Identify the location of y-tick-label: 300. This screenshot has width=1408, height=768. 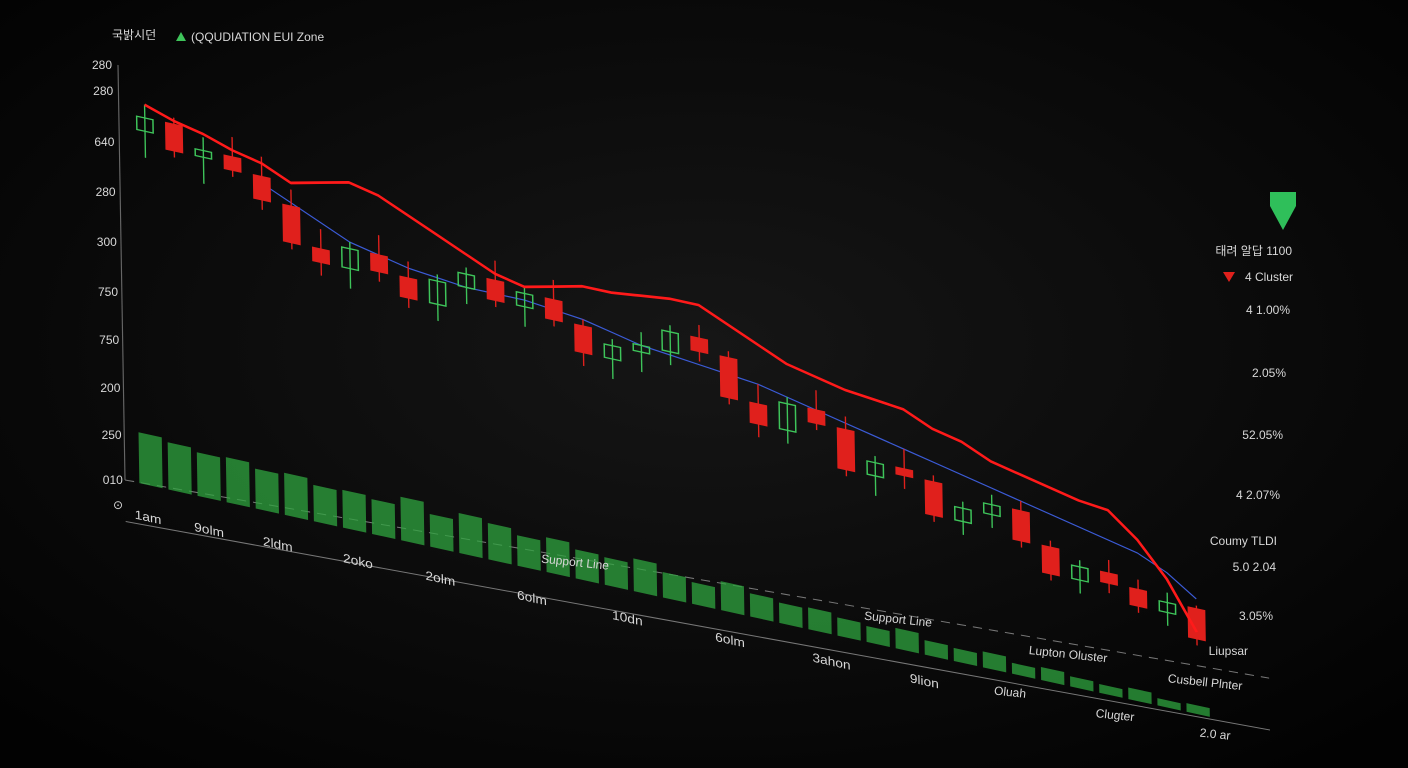
(107, 242).